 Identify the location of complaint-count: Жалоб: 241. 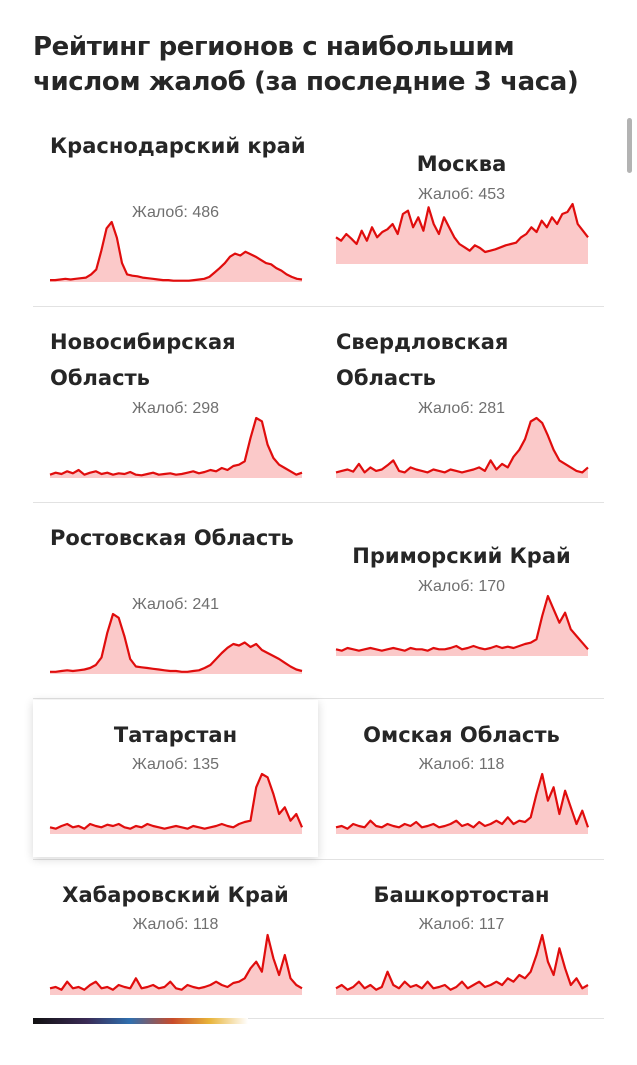
(175, 604).